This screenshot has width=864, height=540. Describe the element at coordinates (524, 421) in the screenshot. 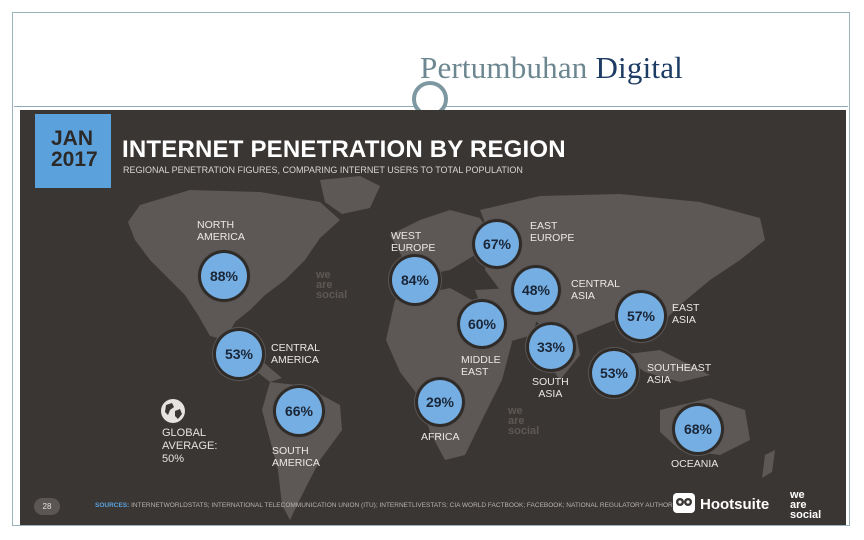

I see `watermark-logo-2: we are social` at that location.